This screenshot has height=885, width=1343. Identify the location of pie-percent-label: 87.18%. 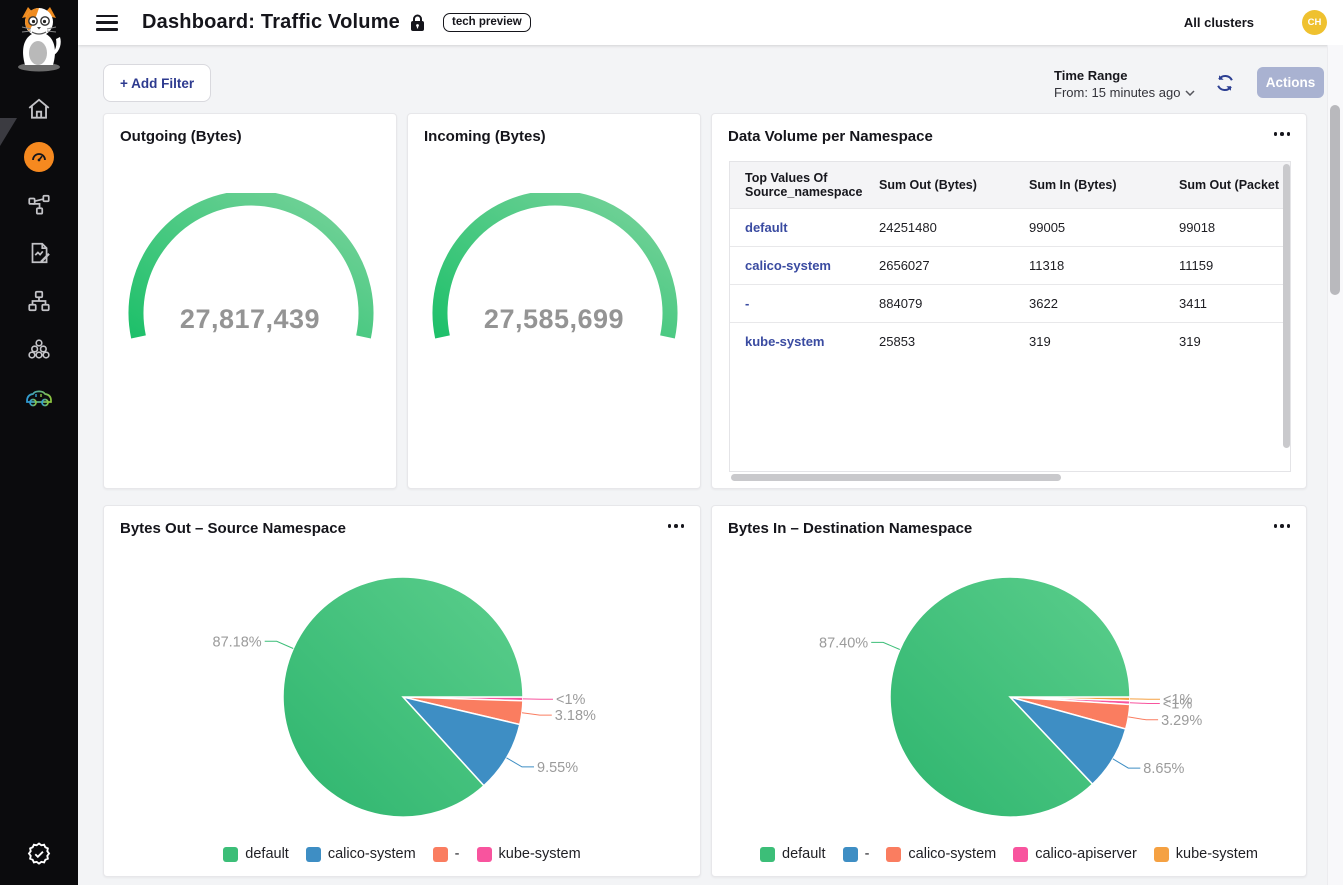
(237, 642).